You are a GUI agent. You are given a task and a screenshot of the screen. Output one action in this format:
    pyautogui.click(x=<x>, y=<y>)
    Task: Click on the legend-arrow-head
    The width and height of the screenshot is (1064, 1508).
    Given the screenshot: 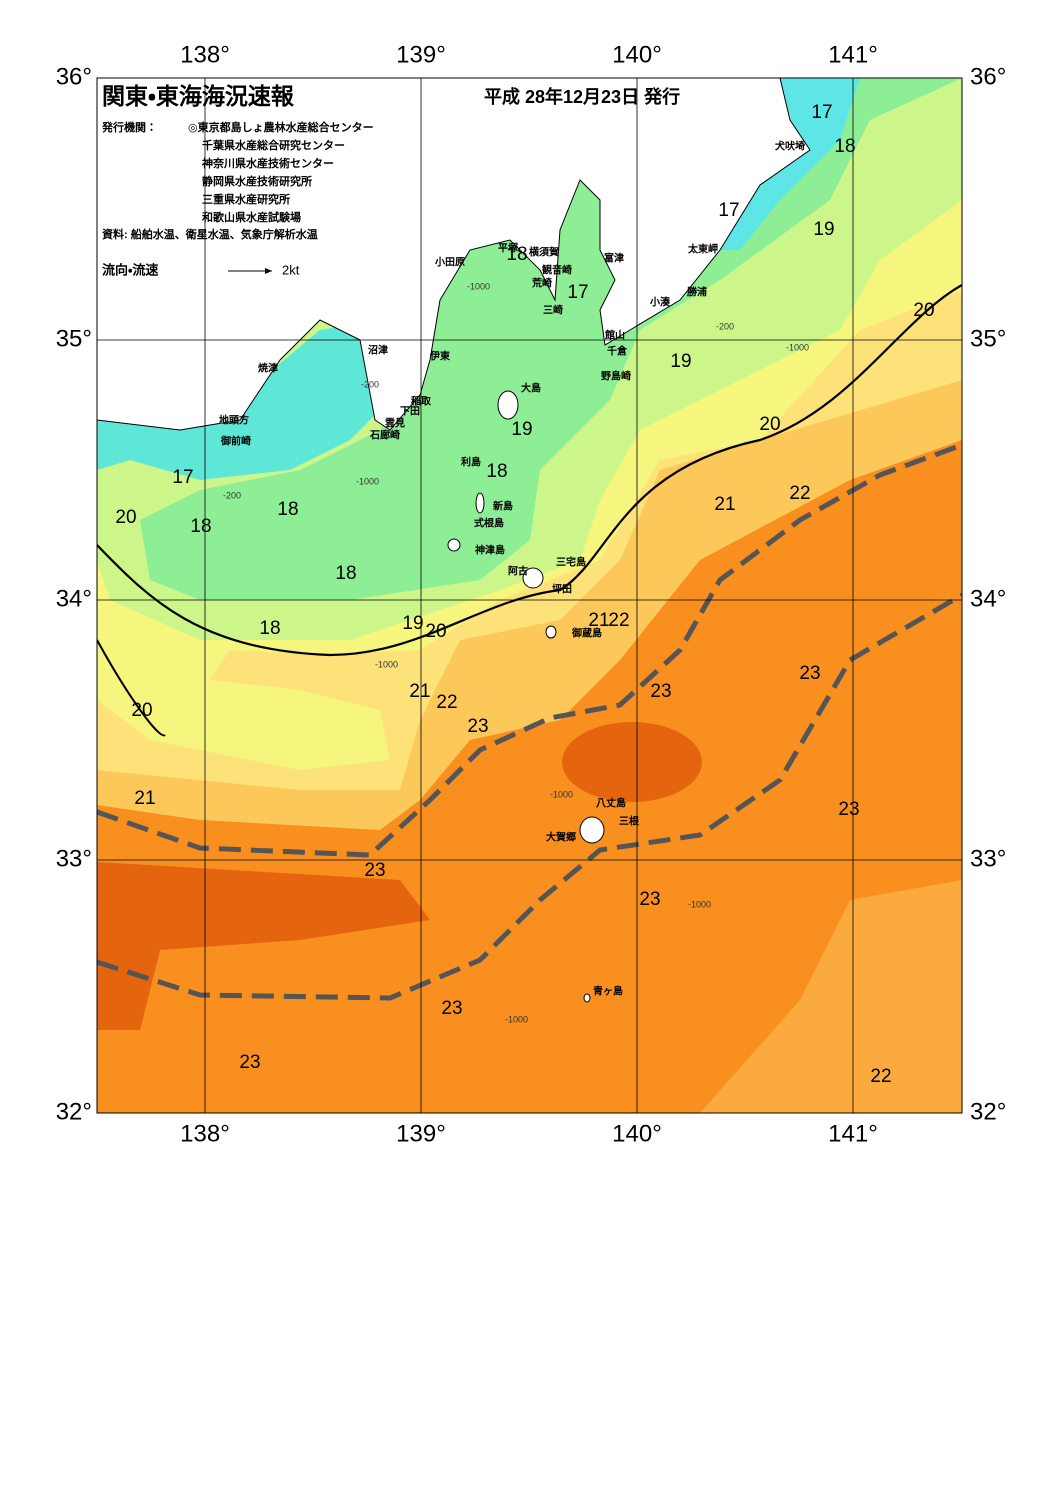 What is the action you would take?
    pyautogui.click(x=268, y=271)
    